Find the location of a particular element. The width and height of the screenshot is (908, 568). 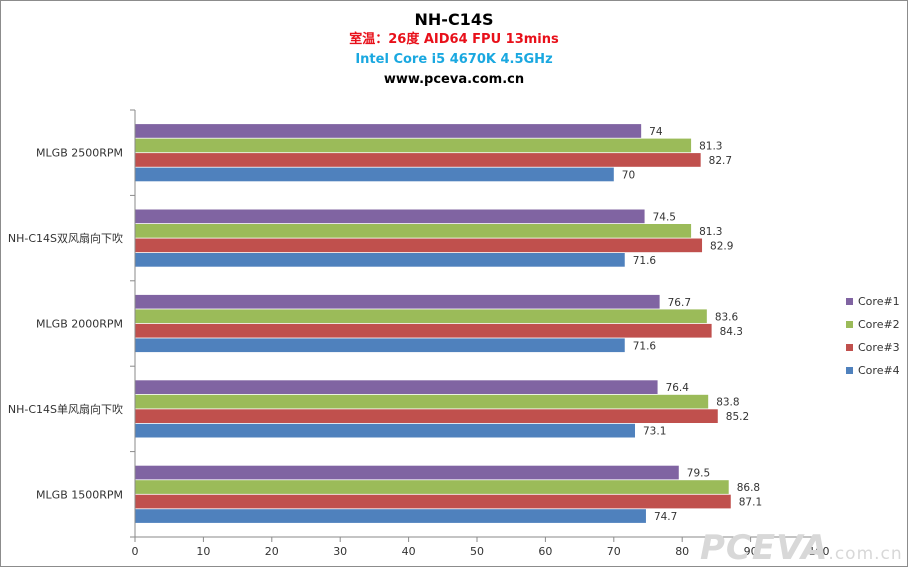

data-label: 76.7 is located at coordinates (679, 303).